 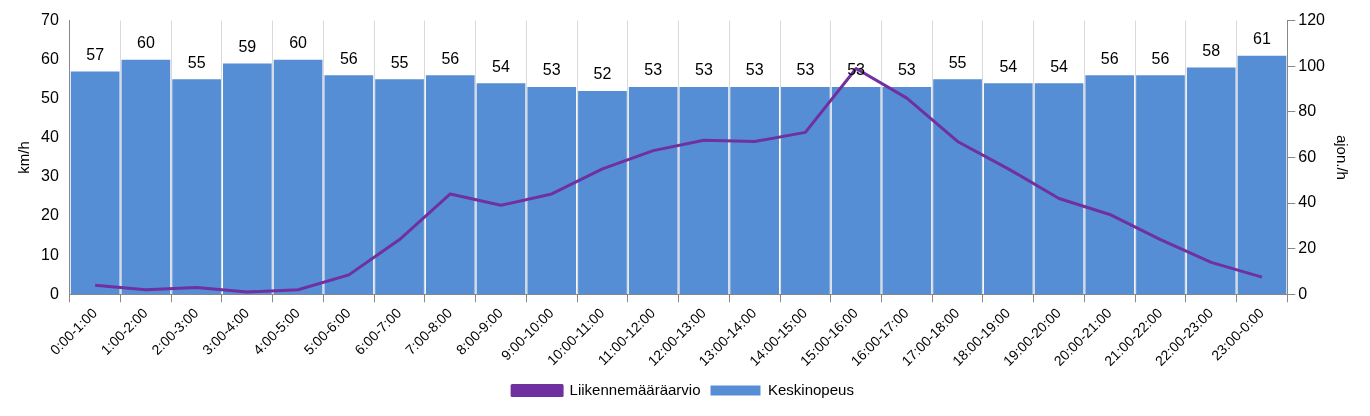 I want to click on legend-label: Liikennemääräarvio, so click(x=635, y=389).